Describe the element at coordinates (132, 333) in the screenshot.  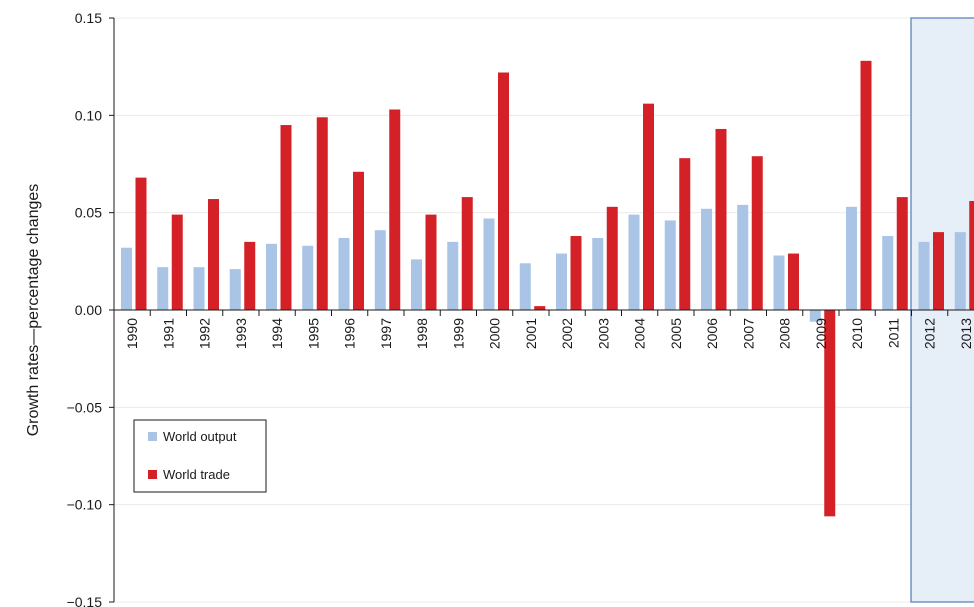
I see `x-tick-label: 1990` at that location.